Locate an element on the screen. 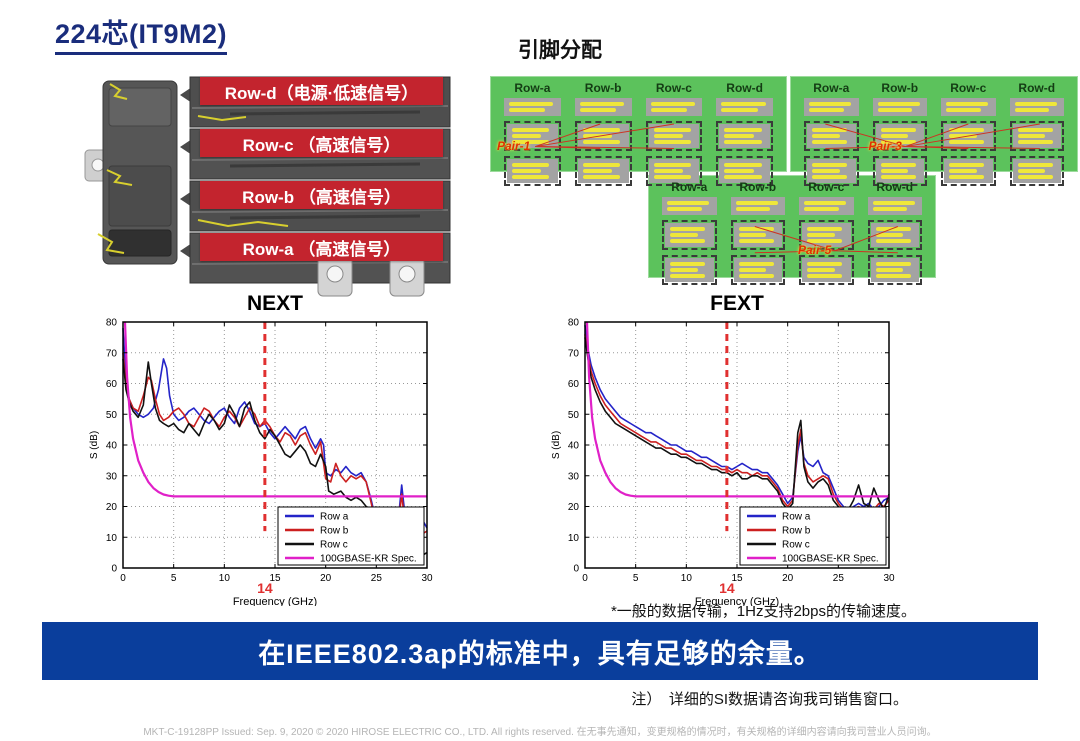  pair-label: Pair-3 is located at coordinates (885, 146).